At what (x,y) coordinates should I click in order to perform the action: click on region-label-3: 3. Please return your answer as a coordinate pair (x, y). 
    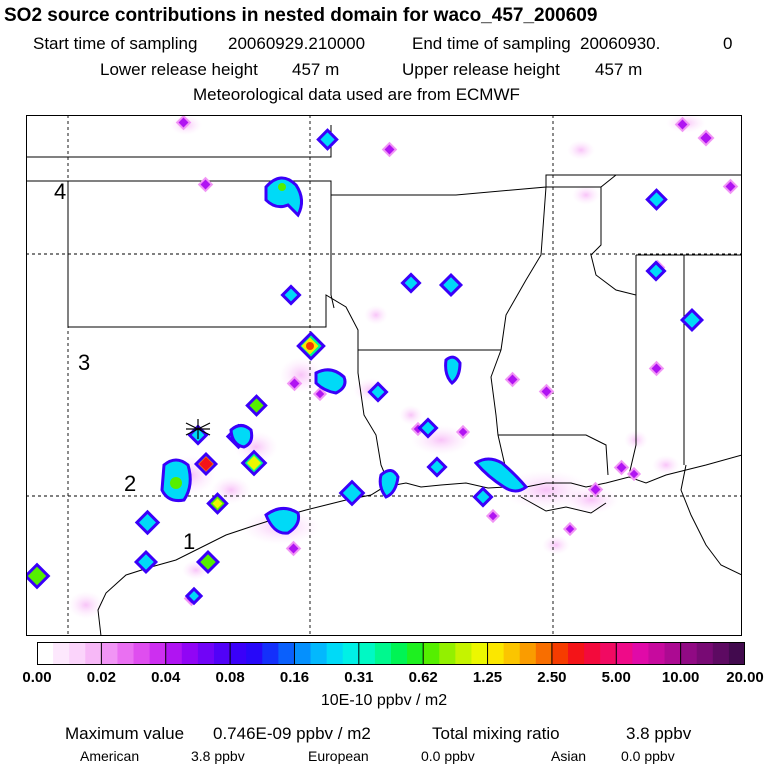
    Looking at the image, I should click on (84, 362).